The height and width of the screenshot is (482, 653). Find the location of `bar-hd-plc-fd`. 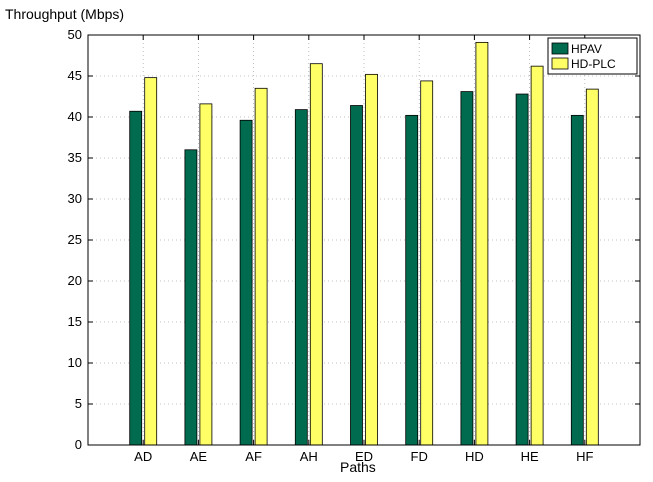

bar-hd-plc-fd is located at coordinates (427, 263).